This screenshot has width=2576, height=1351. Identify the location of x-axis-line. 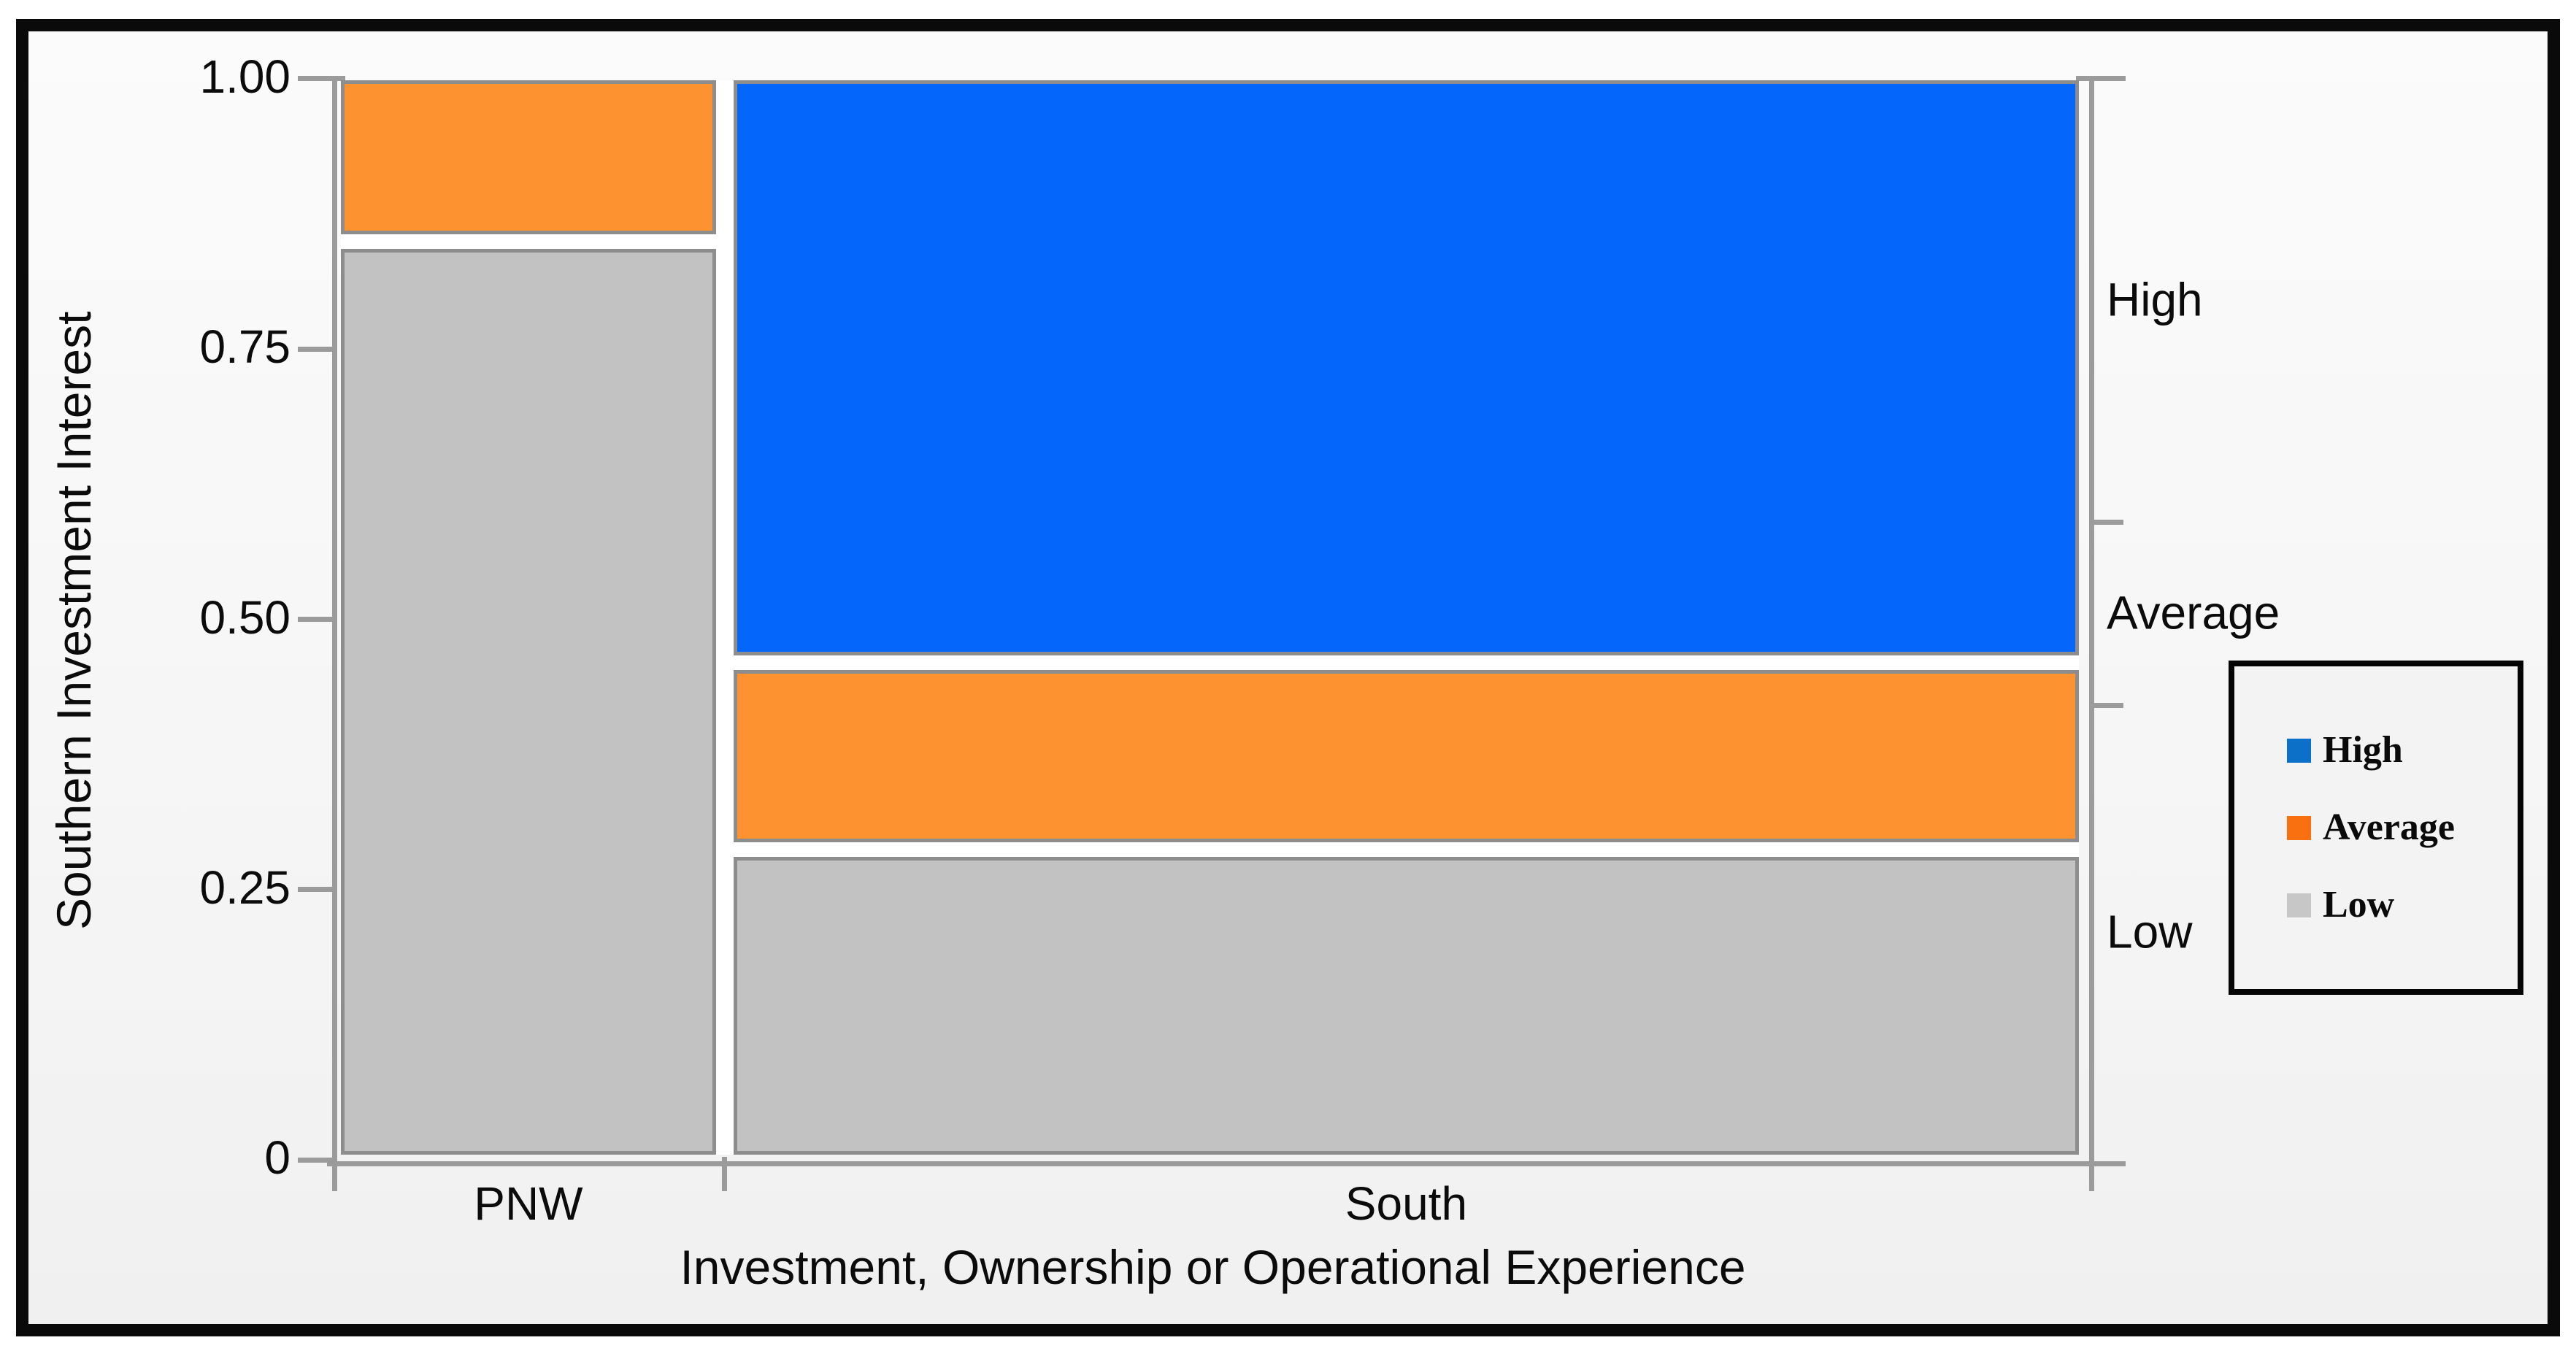
(1226, 1164).